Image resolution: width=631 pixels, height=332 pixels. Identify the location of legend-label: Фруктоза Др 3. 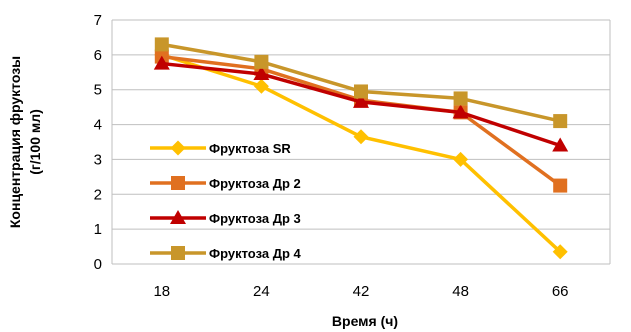
(255, 218).